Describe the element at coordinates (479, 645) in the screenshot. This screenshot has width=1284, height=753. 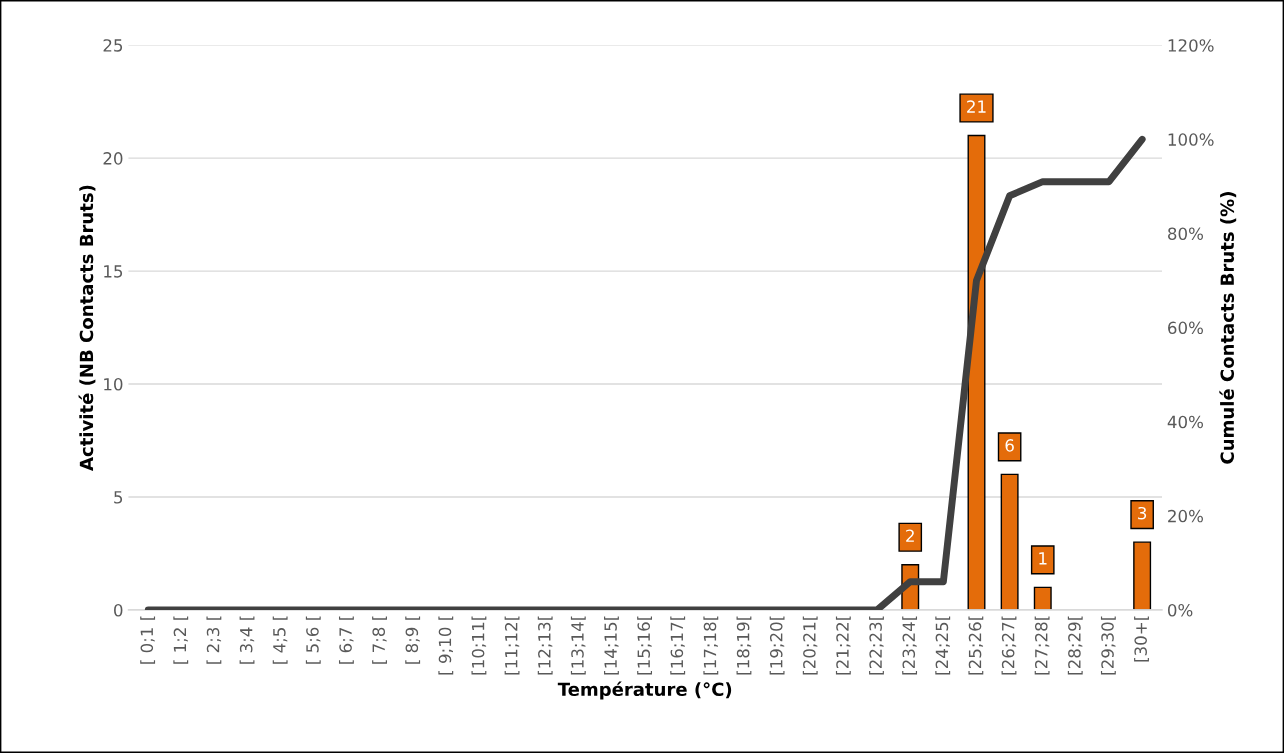
I see `x-tick-label: [10;11[` at that location.